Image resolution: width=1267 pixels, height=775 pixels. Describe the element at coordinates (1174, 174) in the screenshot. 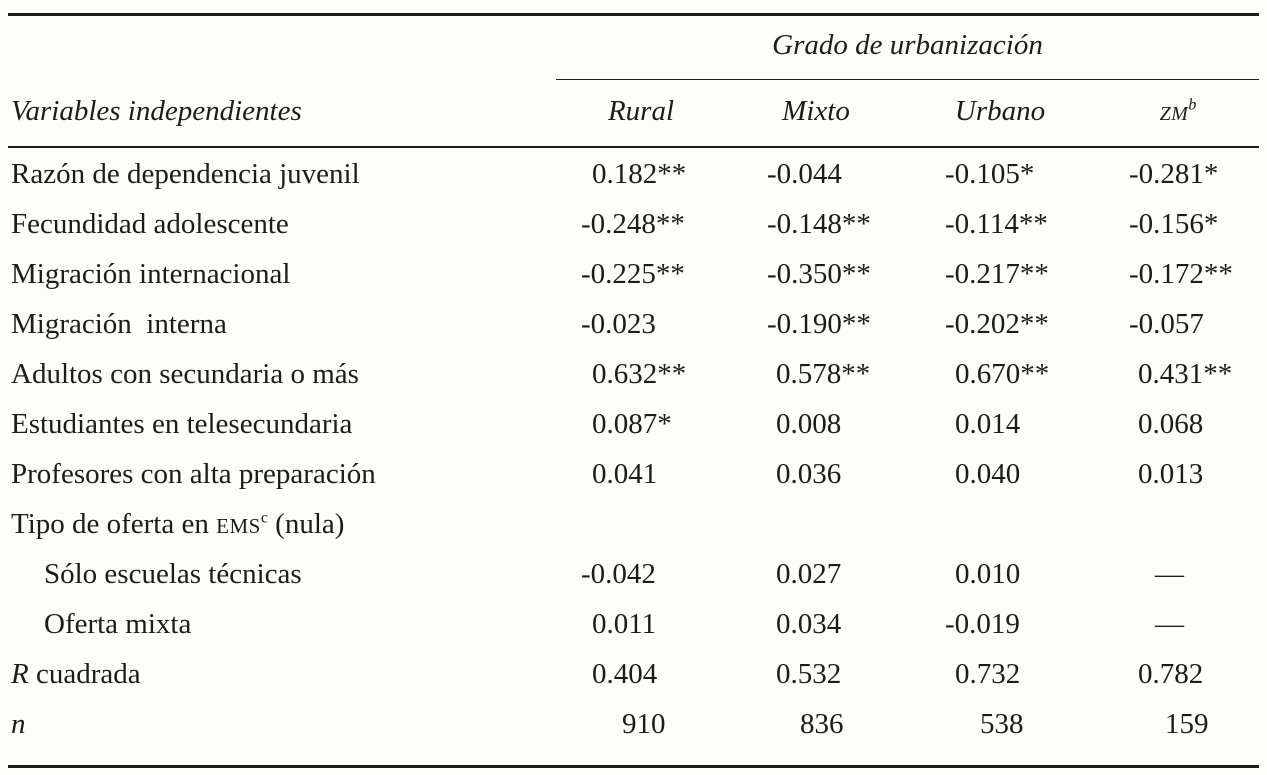

I see `table-cell: -0.281*` at that location.